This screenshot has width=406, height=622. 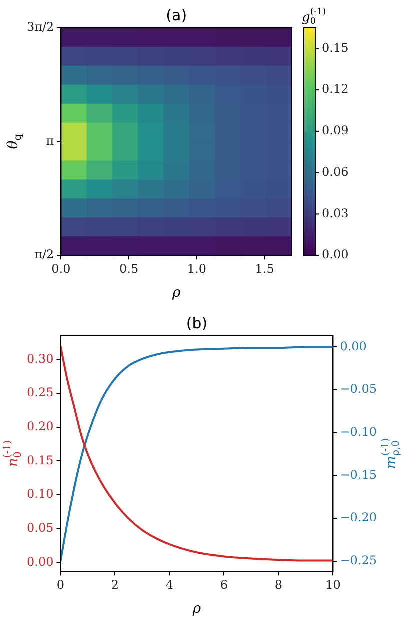 What do you see at coordinates (50, 141) in the screenshot?
I see `y-tick-label: π` at bounding box center [50, 141].